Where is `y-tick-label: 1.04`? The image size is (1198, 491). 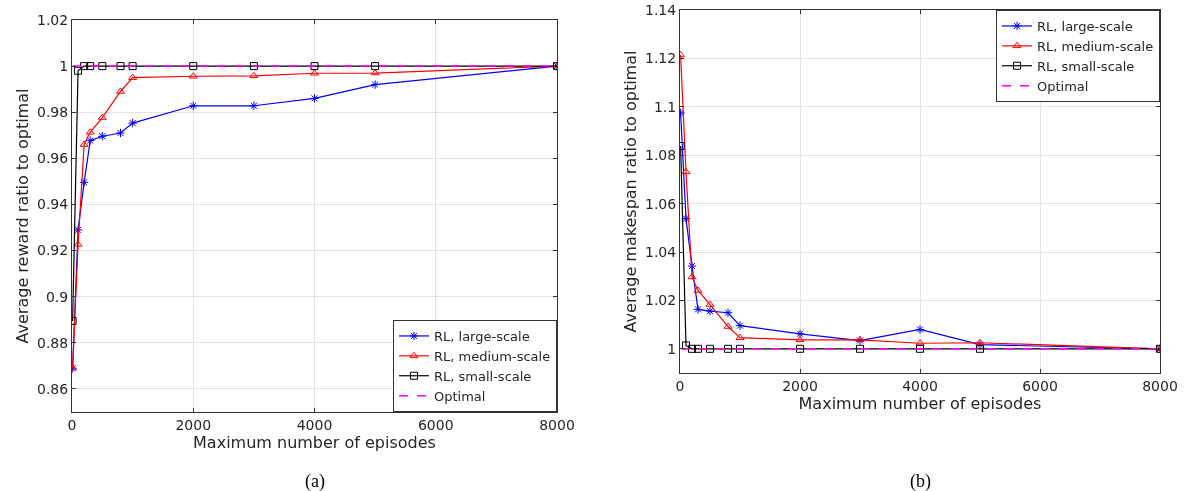 y-tick-label: 1.04 is located at coordinates (661, 251).